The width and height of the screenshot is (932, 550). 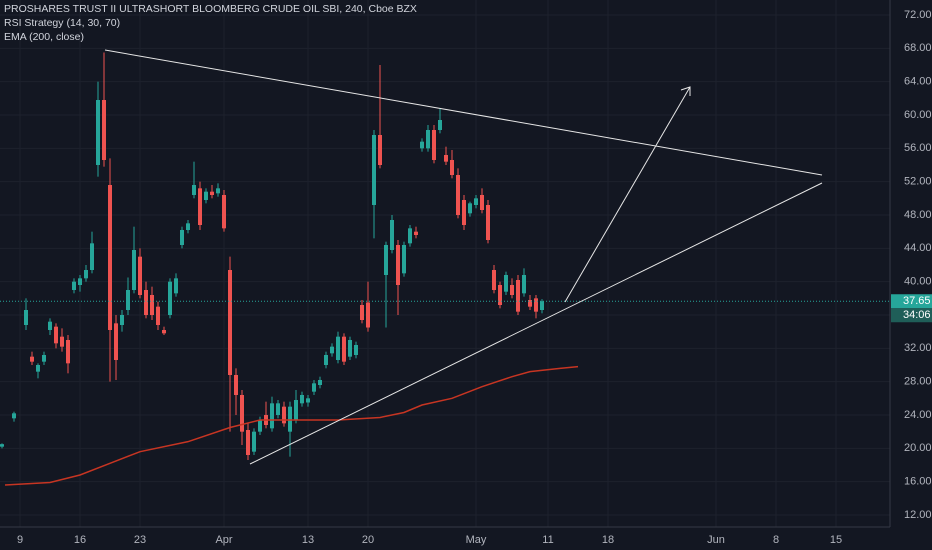 I want to click on arrow-head, so click(x=685, y=91).